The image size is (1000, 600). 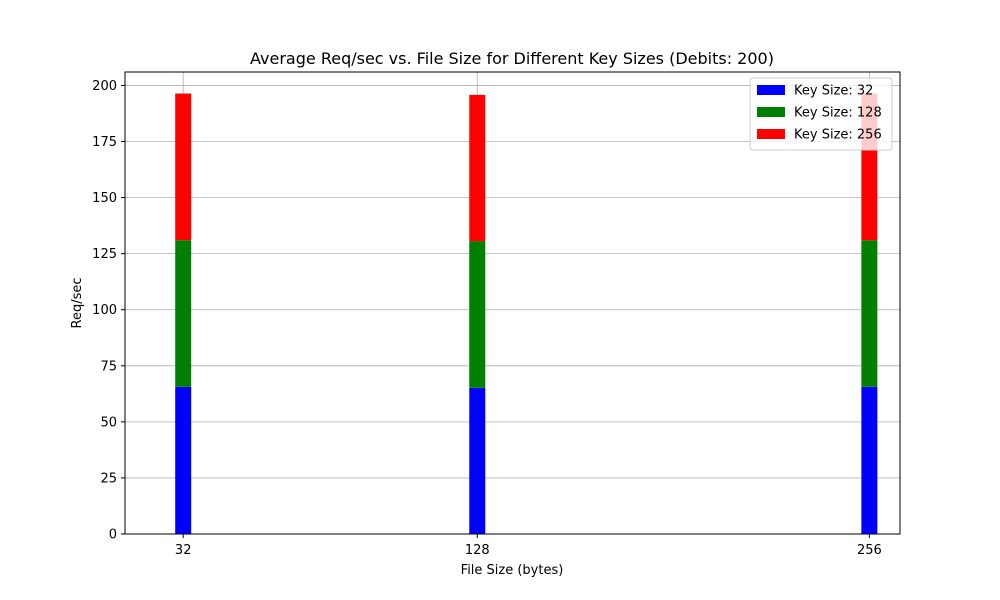 I want to click on x-tick-label: 128, so click(x=477, y=550).